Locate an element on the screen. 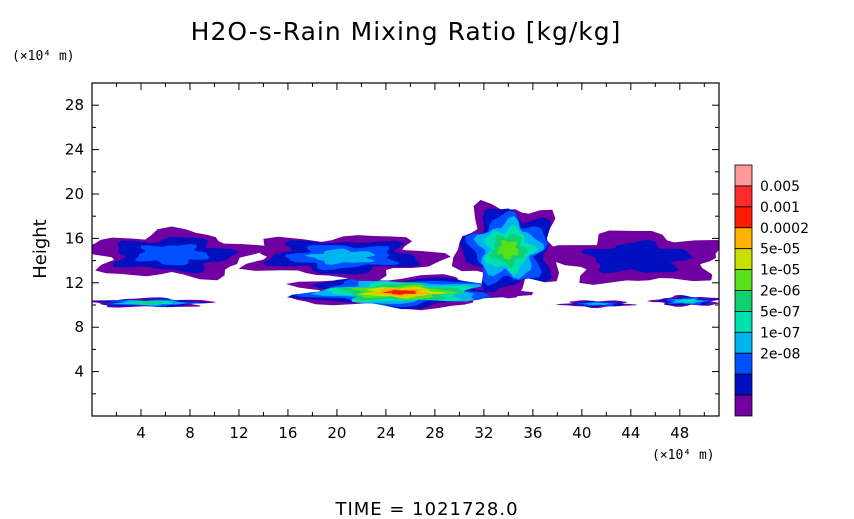  y-tick-label: 28 is located at coordinates (74, 105).